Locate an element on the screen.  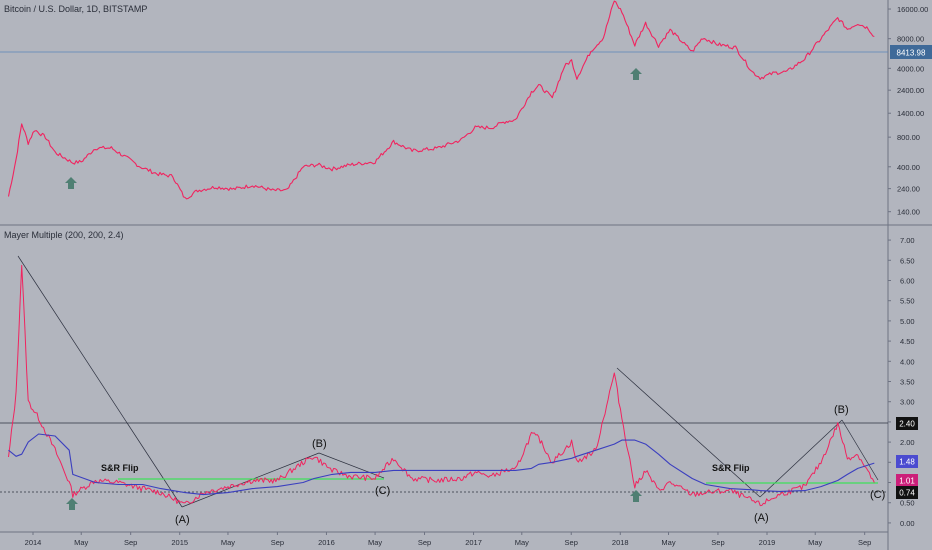
sr-flip-label-2018: S&R Flip is located at coordinates (731, 468).